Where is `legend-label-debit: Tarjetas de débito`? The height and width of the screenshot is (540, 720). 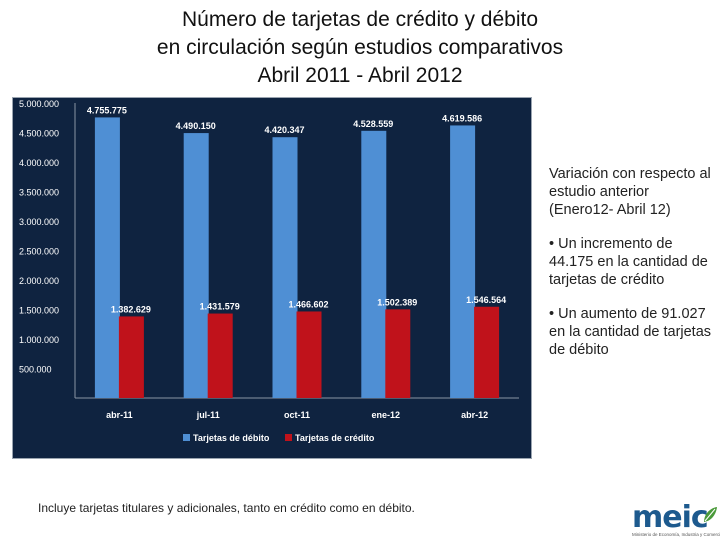 legend-label-debit: Tarjetas de débito is located at coordinates (231, 438).